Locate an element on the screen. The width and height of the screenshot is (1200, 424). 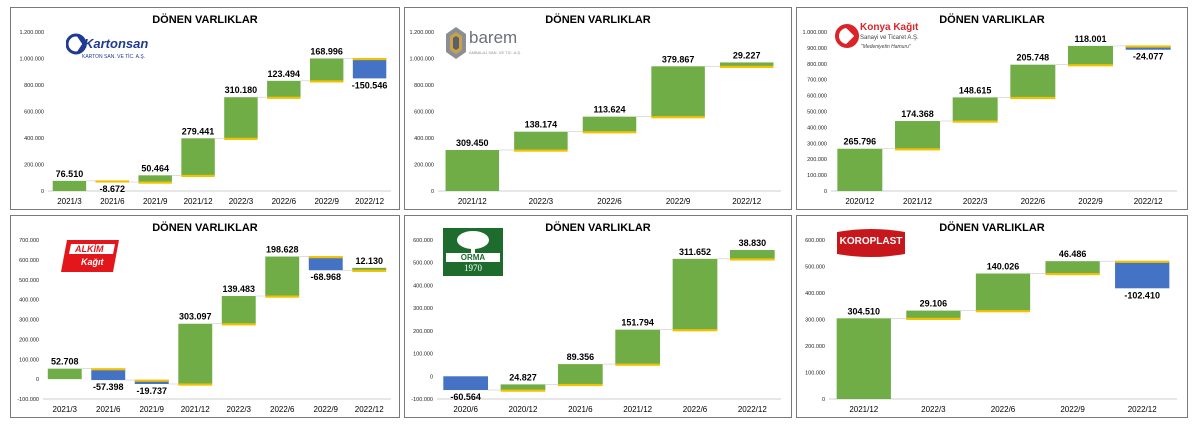
alkim-logo-text: ALKİM is located at coordinates (89, 249).